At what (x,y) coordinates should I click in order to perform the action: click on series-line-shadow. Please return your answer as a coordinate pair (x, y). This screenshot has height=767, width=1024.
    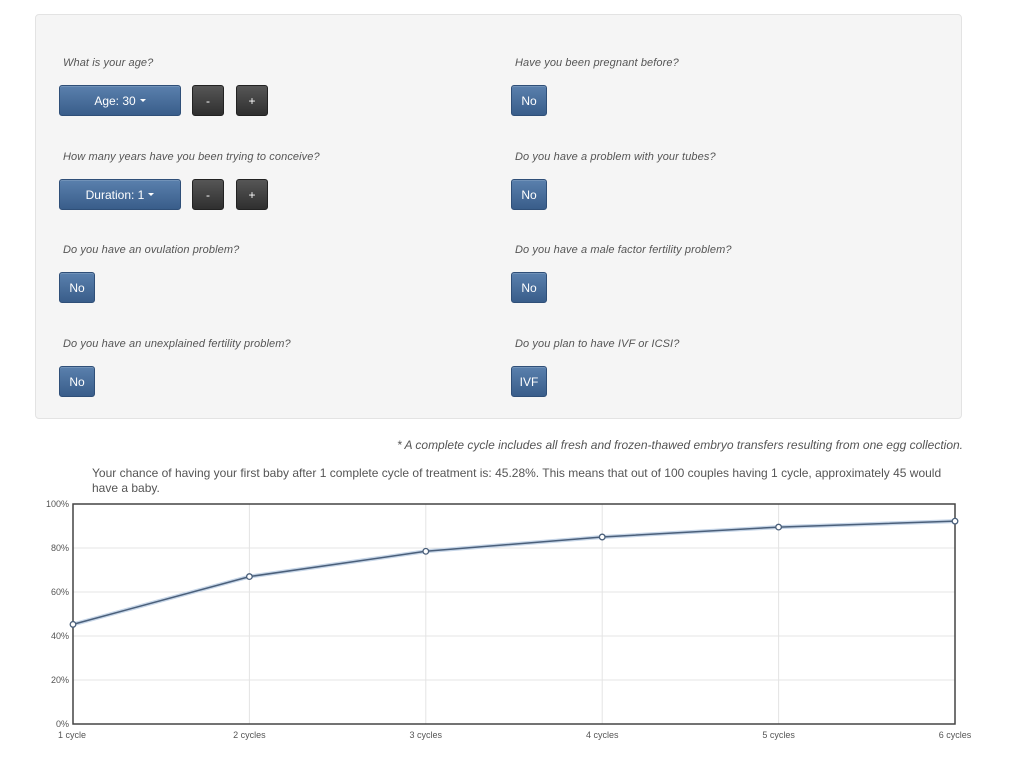
    Looking at the image, I should click on (514, 573).